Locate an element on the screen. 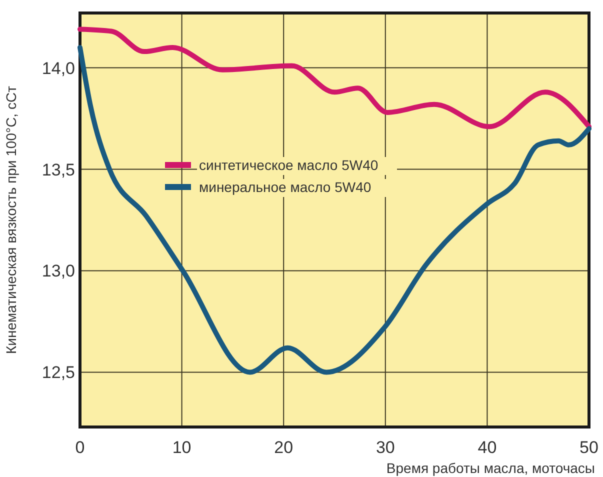 The height and width of the screenshot is (477, 603). x-tick-label: 10 is located at coordinates (182, 447).